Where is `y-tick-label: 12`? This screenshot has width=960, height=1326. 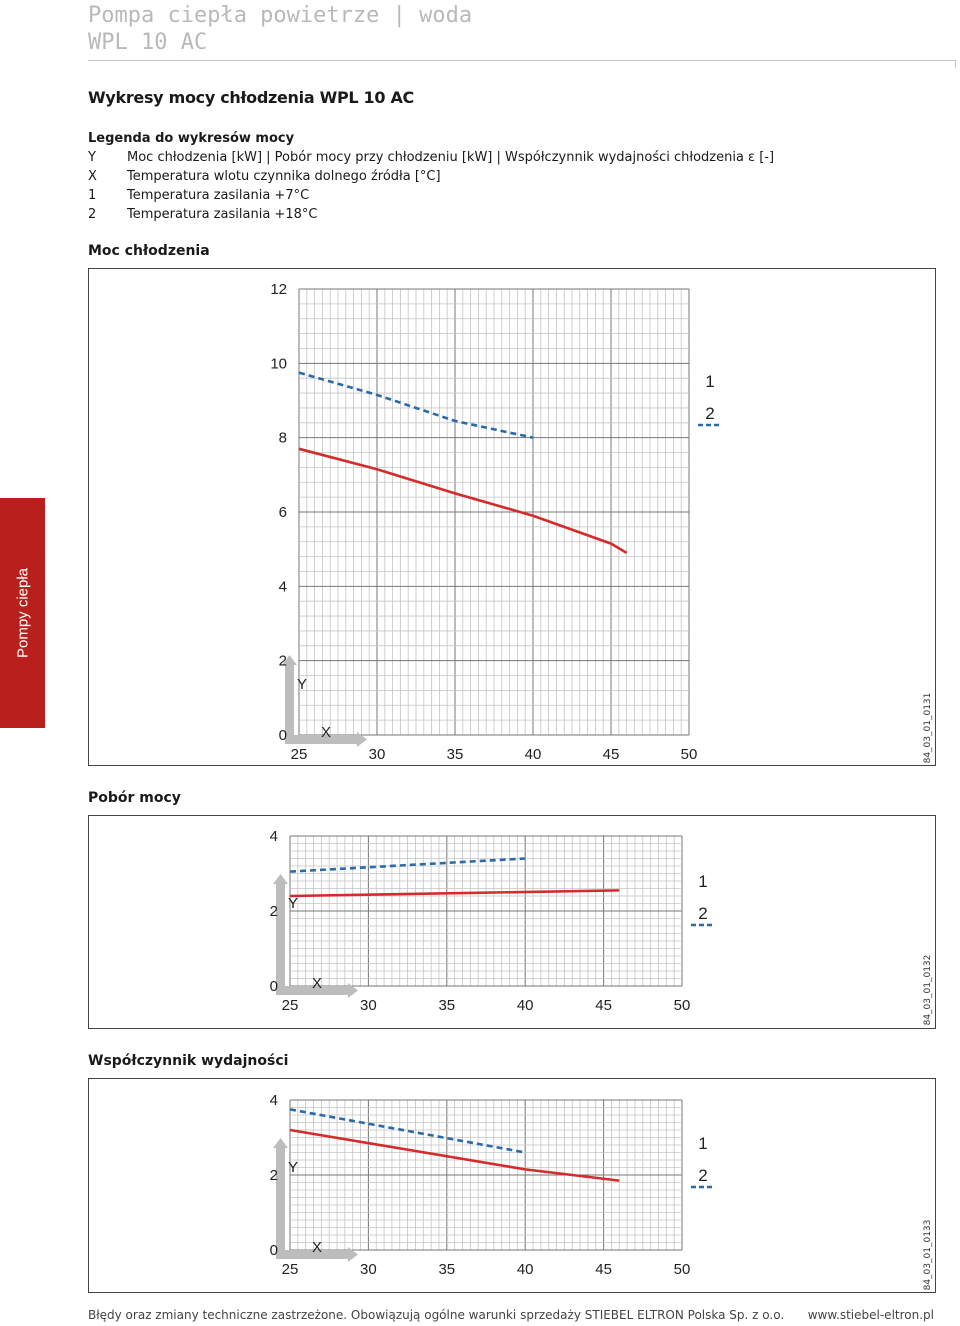 y-tick-label: 12 is located at coordinates (278, 289).